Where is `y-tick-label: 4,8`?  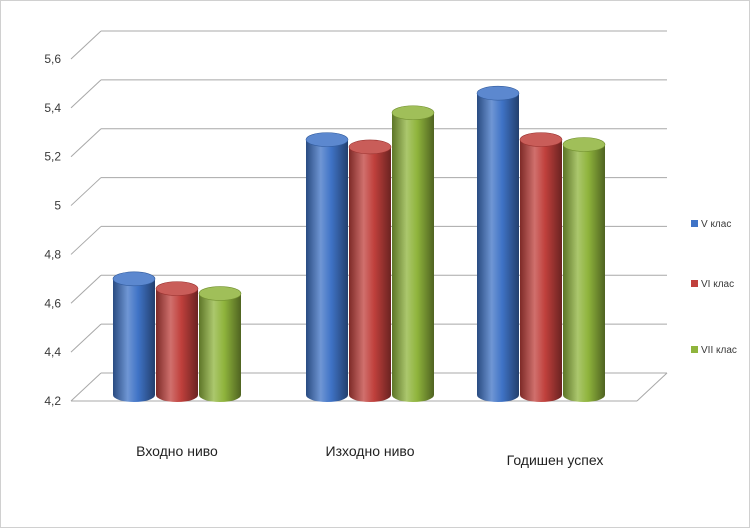 y-tick-label: 4,8 is located at coordinates (52, 254).